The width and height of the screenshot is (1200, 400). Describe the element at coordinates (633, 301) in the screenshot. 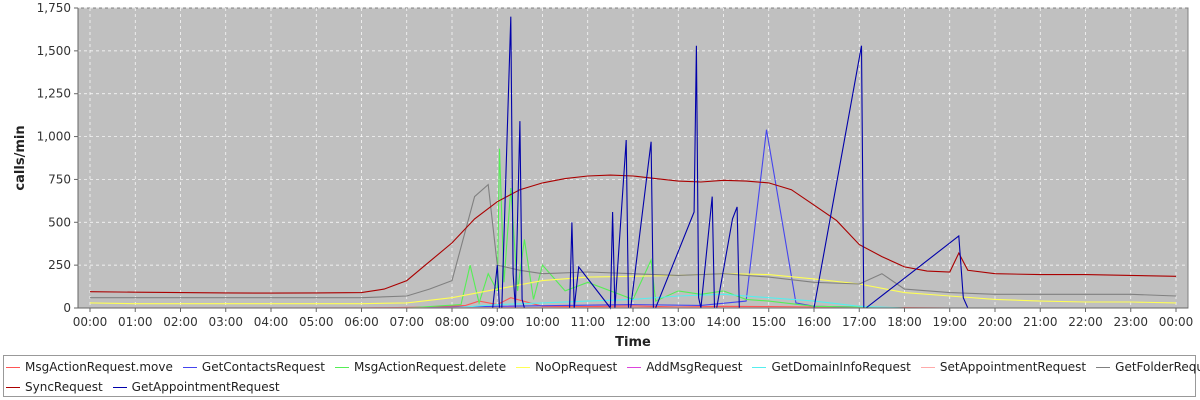

I see `series-line-getdomaininforequest` at that location.